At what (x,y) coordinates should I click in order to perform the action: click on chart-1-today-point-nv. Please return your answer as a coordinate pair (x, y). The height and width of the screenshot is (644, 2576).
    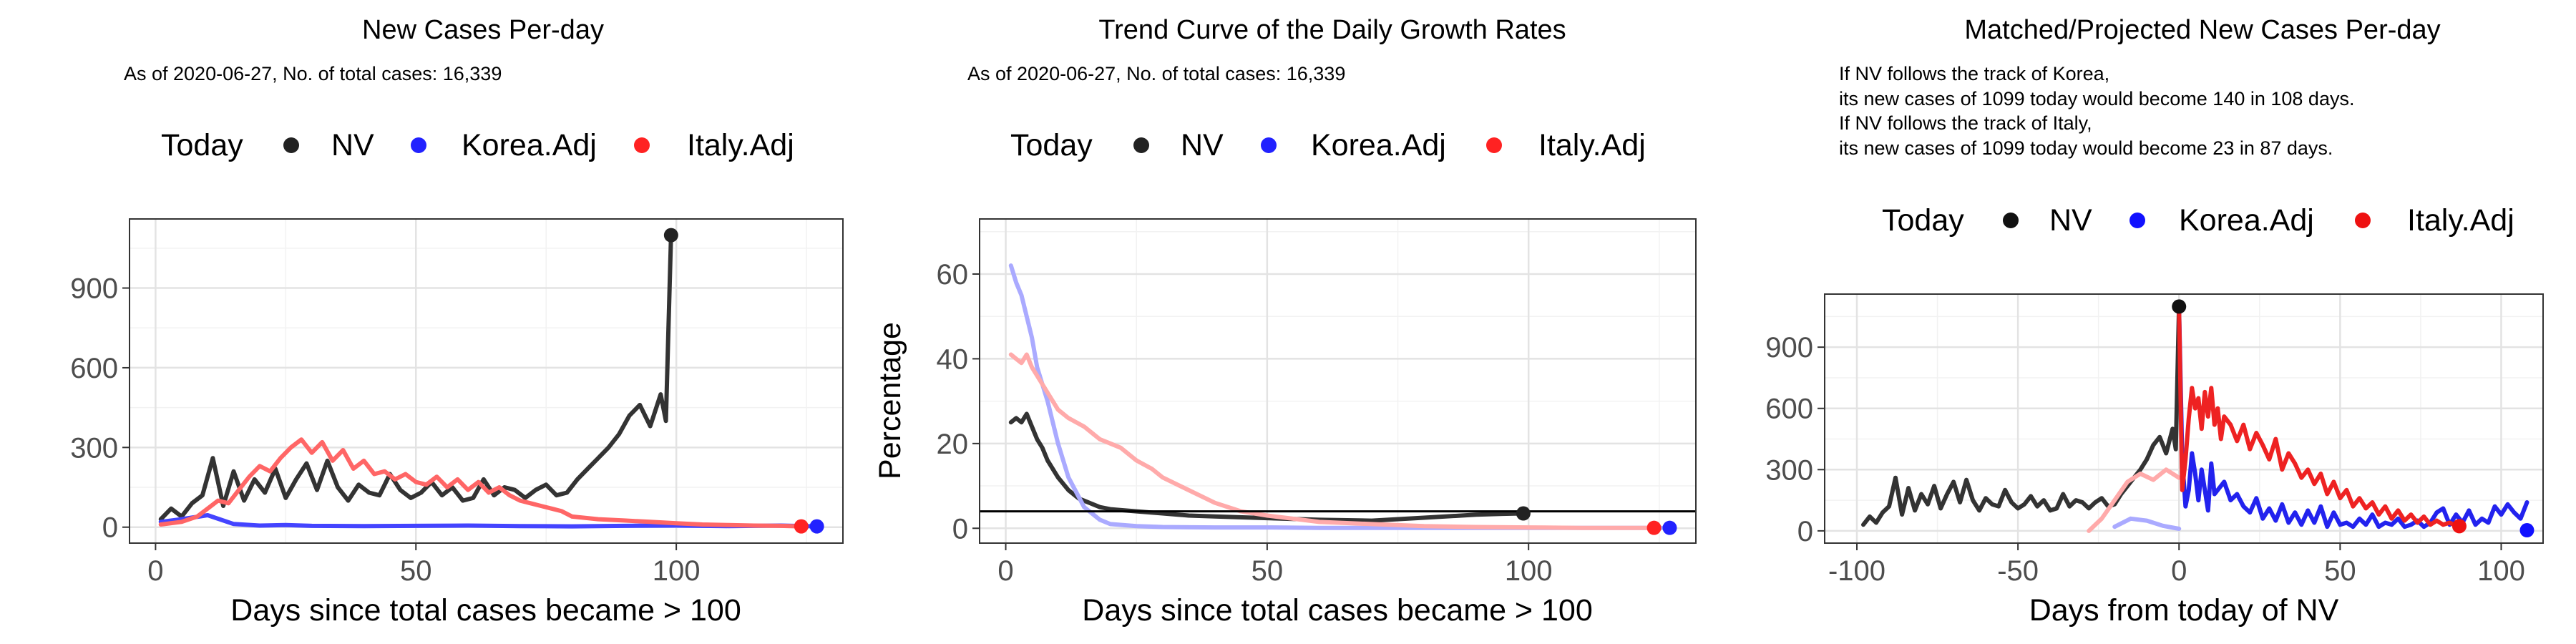
    Looking at the image, I should click on (670, 235).